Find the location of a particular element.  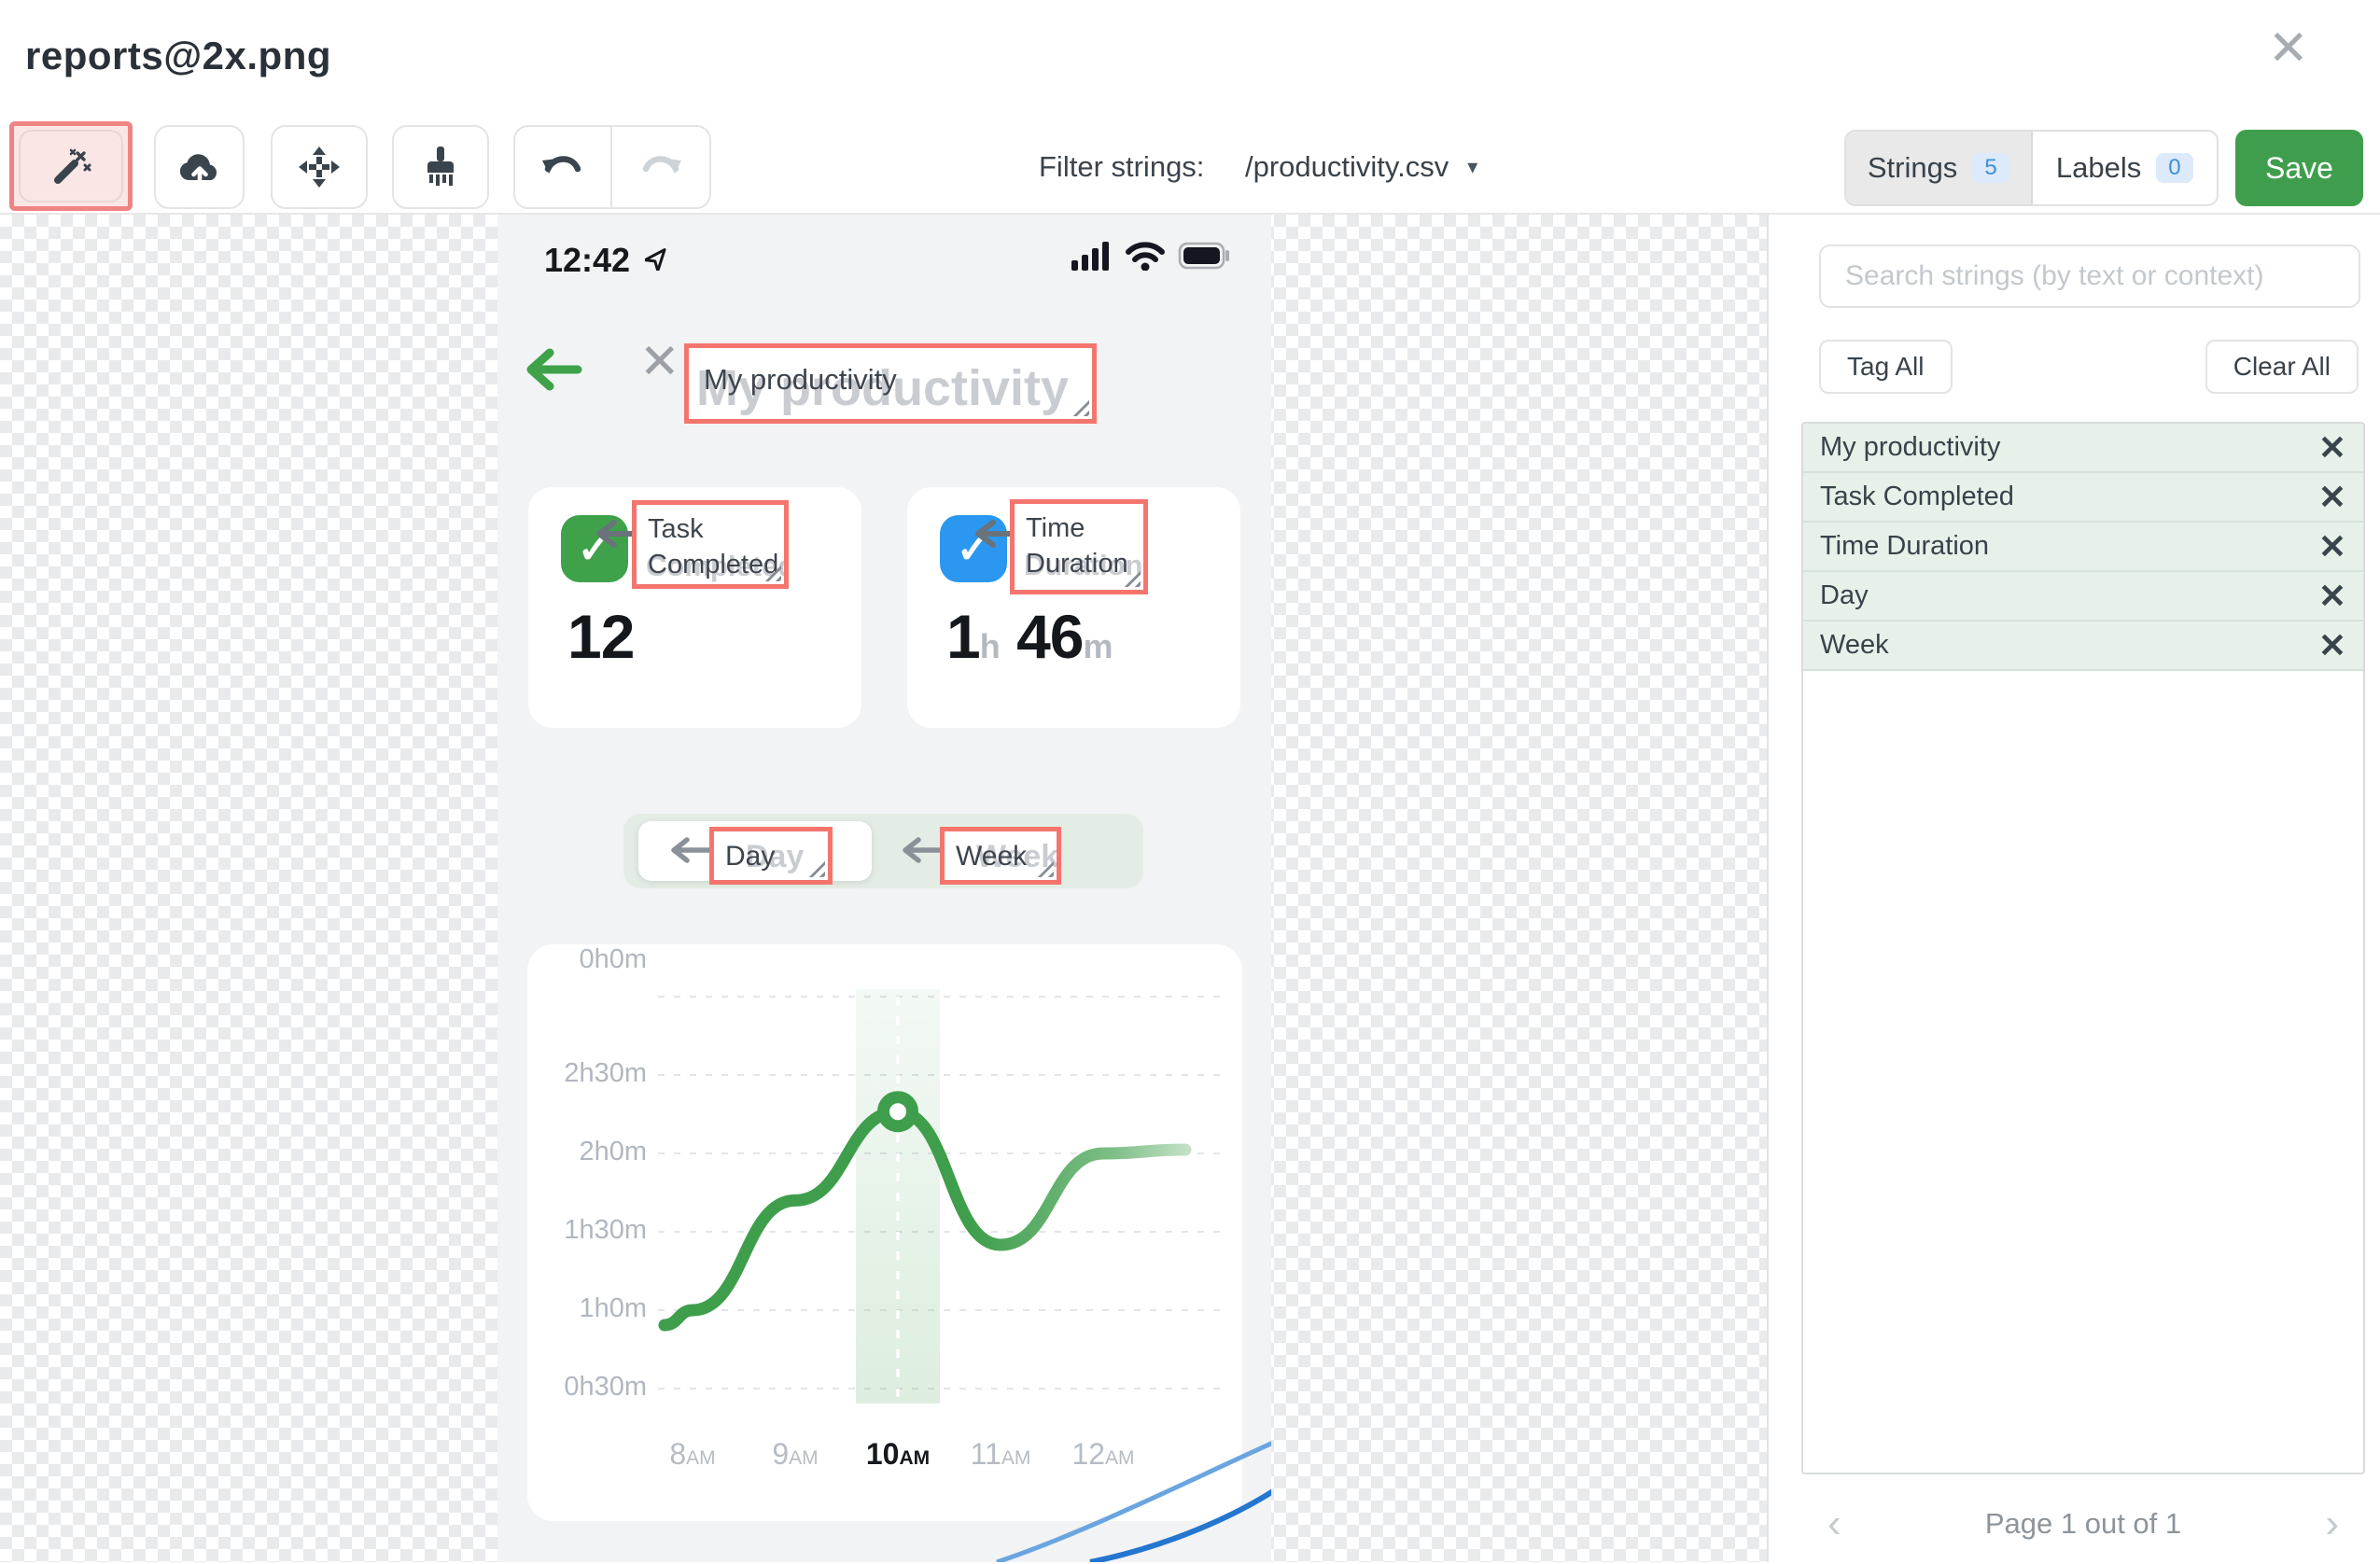

y-tick: 1h0m is located at coordinates (613, 1308).